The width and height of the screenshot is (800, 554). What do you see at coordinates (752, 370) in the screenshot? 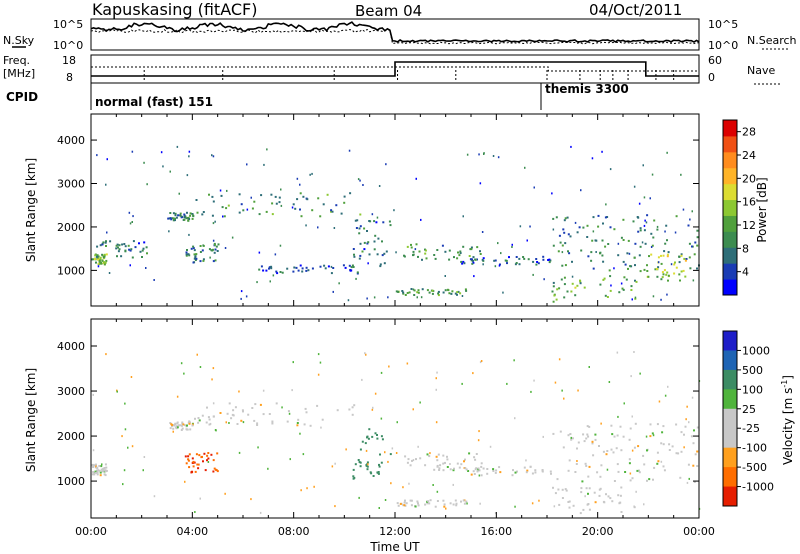
I see `velocity-colorbar-tick-label: 500` at bounding box center [752, 370].